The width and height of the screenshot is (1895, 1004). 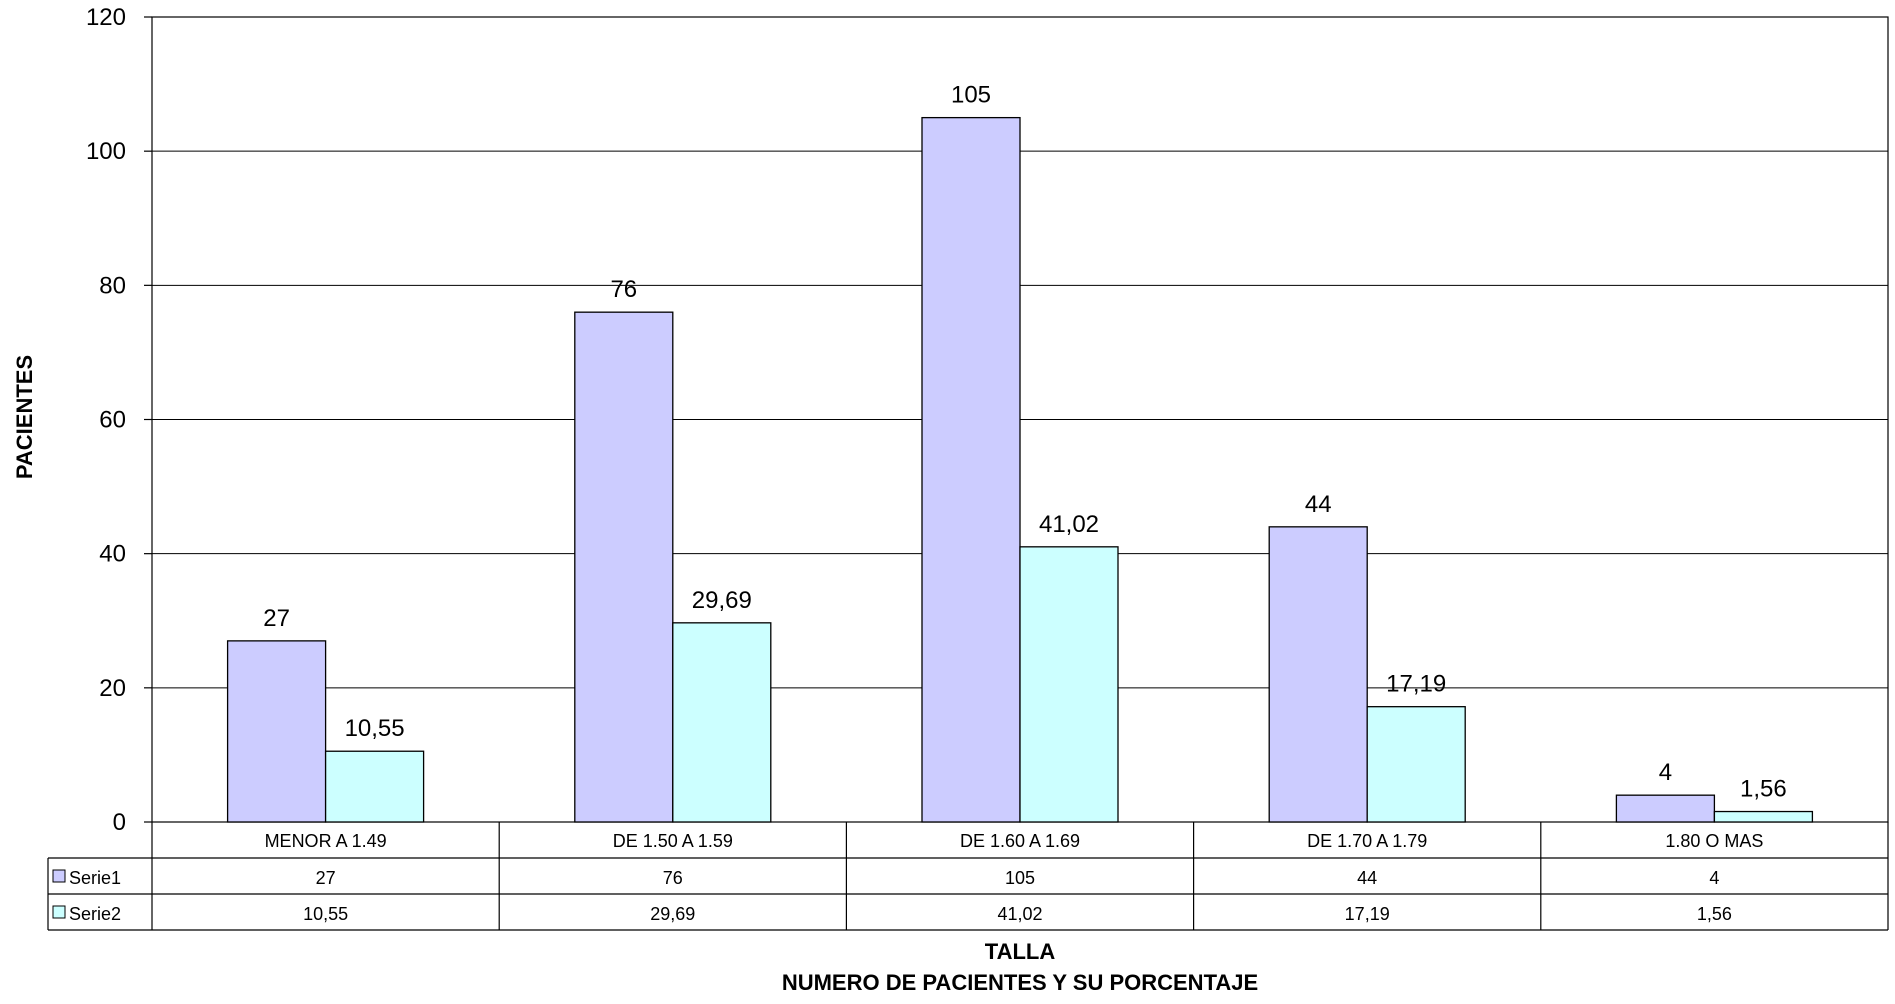 What do you see at coordinates (1318, 504) in the screenshot?
I see `data-label-serie1-4: 44` at bounding box center [1318, 504].